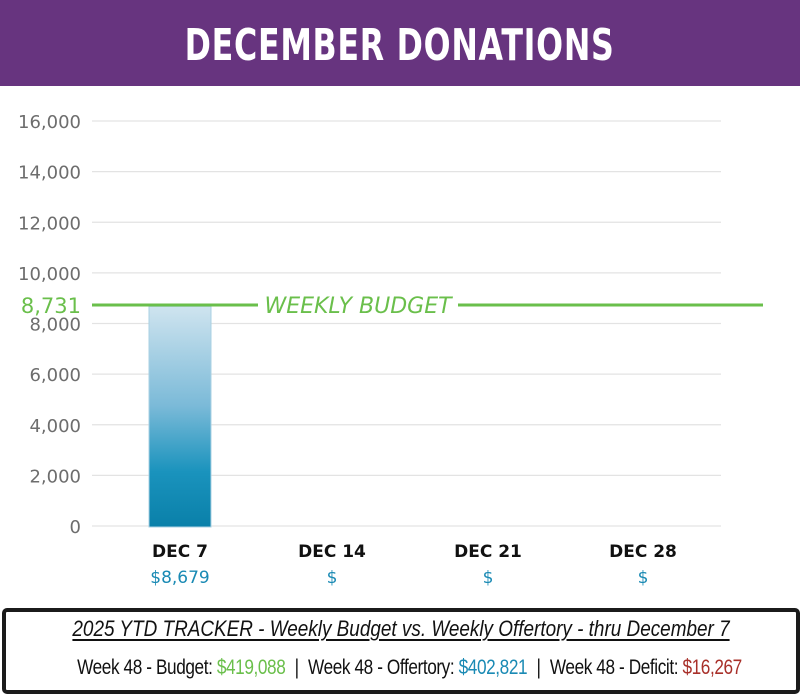  Describe the element at coordinates (55, 476) in the screenshot. I see `y-tick-label: 2,000` at that location.